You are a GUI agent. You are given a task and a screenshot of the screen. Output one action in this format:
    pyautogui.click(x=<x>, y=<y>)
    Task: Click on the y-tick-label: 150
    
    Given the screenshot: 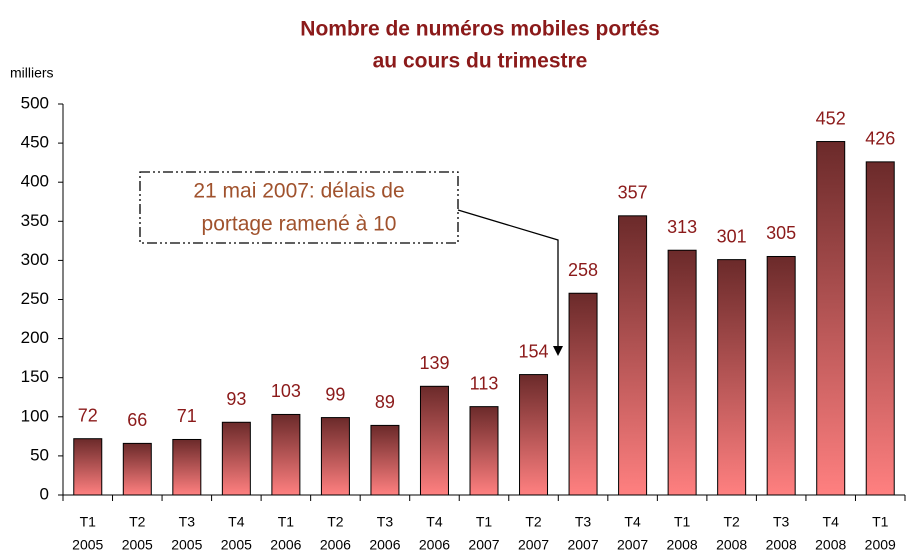 What is the action you would take?
    pyautogui.click(x=35, y=376)
    